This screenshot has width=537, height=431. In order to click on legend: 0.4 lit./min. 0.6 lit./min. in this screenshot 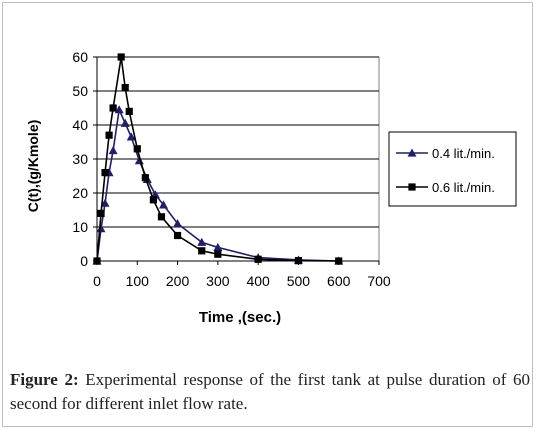, I will do `click(452, 169)`.